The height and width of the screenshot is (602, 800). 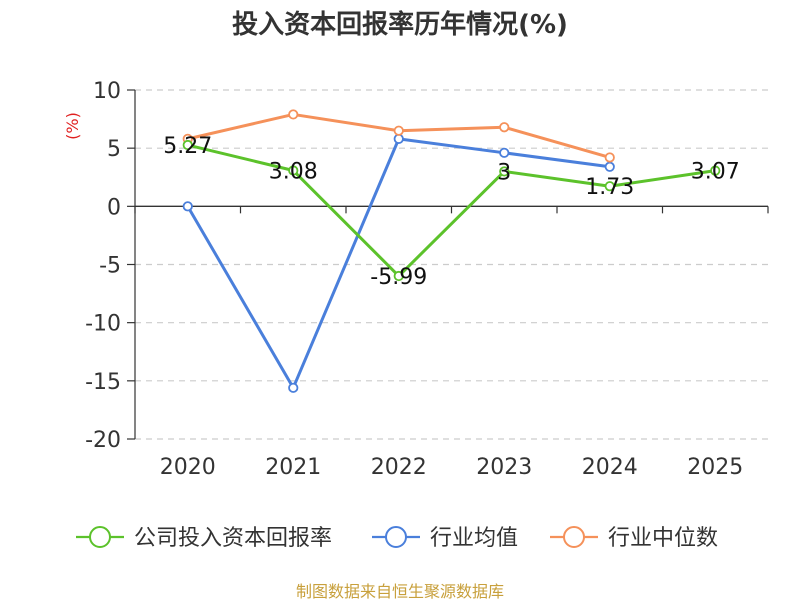 What do you see at coordinates (474, 538) in the screenshot?
I see `legend-label: 行业均值` at bounding box center [474, 538].